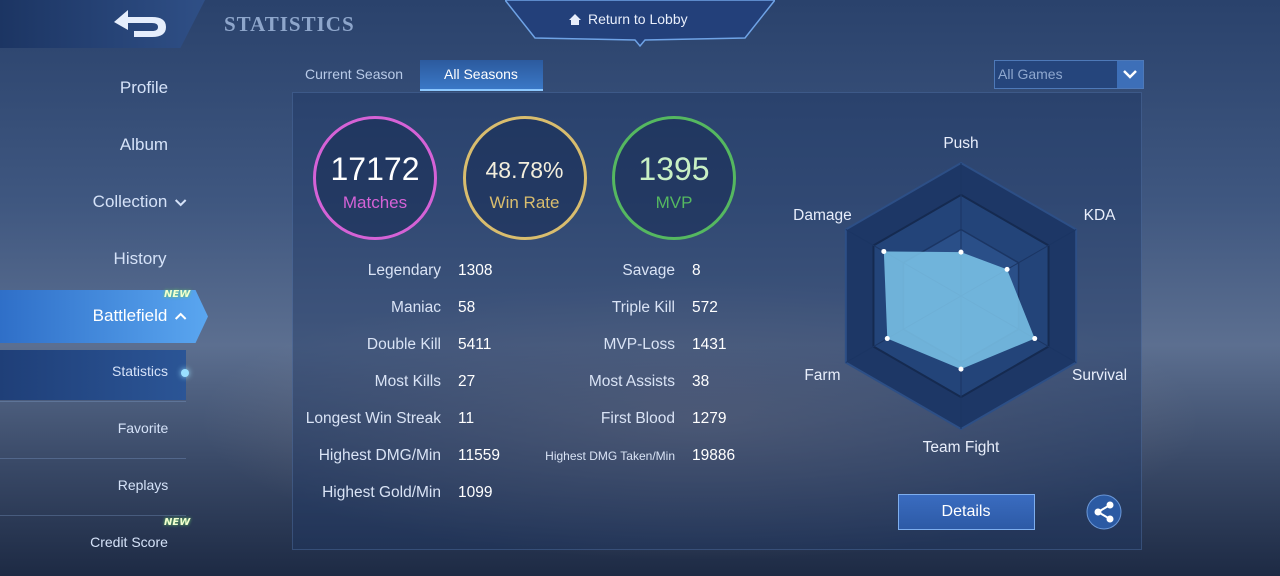 This screenshot has width=1280, height=576. Describe the element at coordinates (375, 169) in the screenshot. I see `summary-value: 17172` at that location.